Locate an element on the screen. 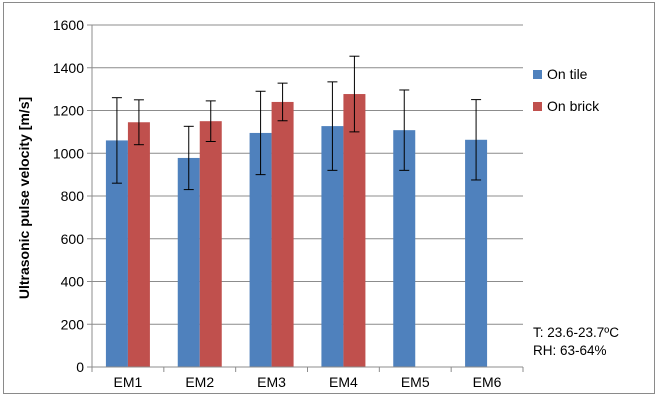 The width and height of the screenshot is (660, 398). legend-label: On tile is located at coordinates (567, 74).